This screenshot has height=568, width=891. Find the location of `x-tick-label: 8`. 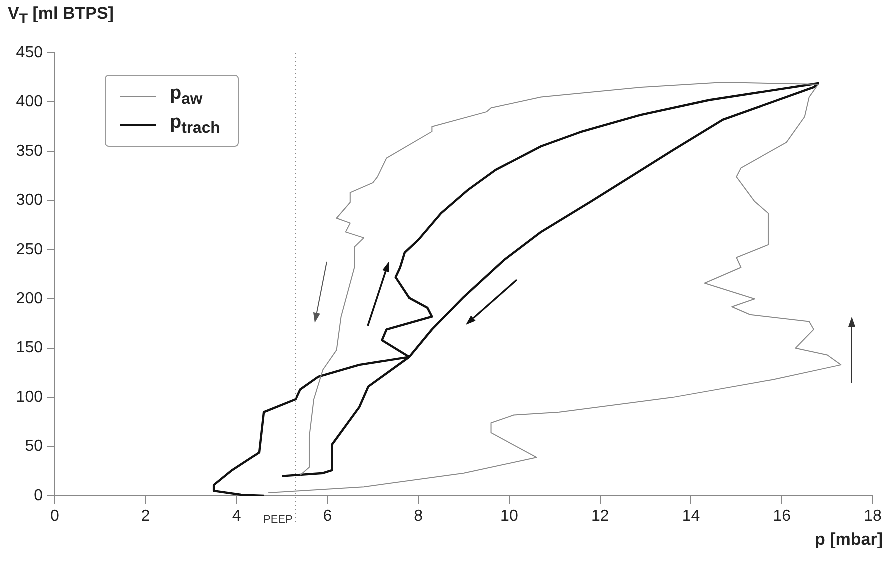

x-tick-label: 8 is located at coordinates (419, 517).